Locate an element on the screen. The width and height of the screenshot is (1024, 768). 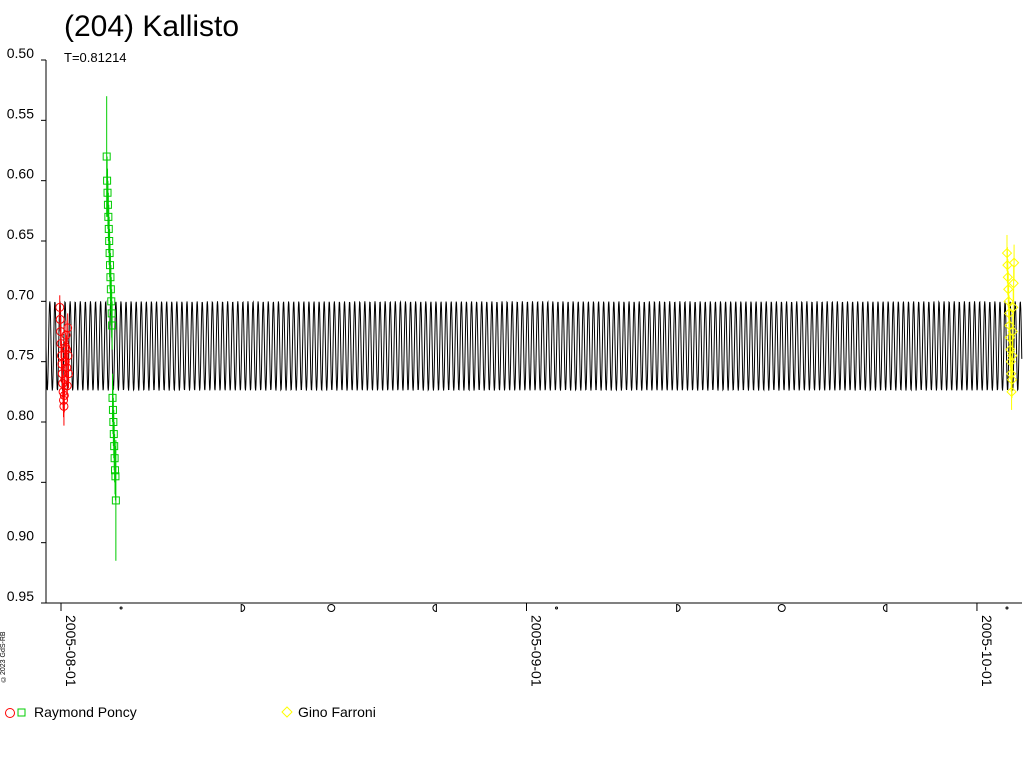
legend-entry-gino-farroni: Gino Farroni is located at coordinates (328, 712).